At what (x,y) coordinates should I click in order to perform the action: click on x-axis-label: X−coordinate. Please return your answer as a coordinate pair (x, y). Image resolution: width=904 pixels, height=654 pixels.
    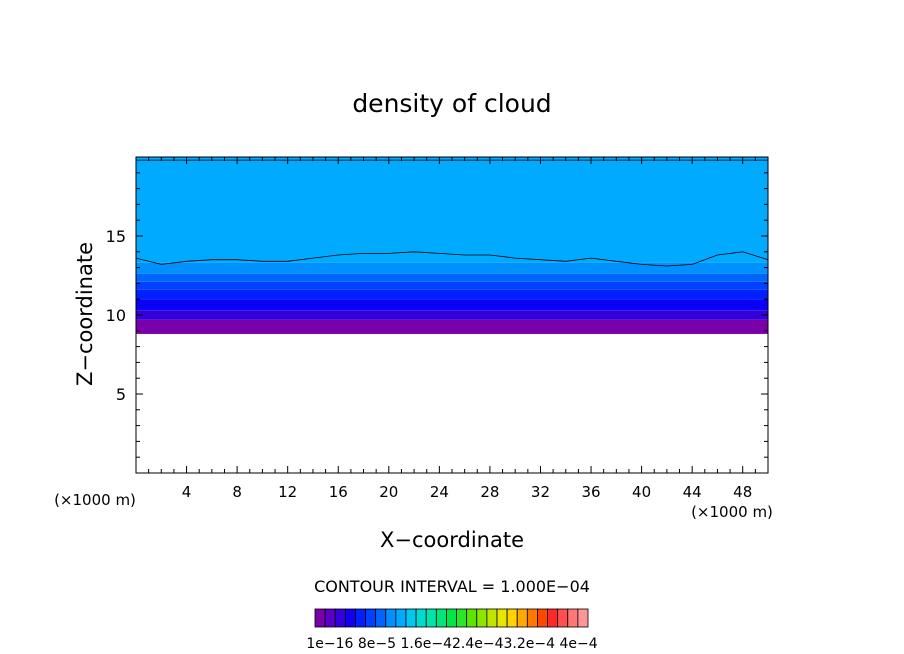
    Looking at the image, I should click on (452, 540).